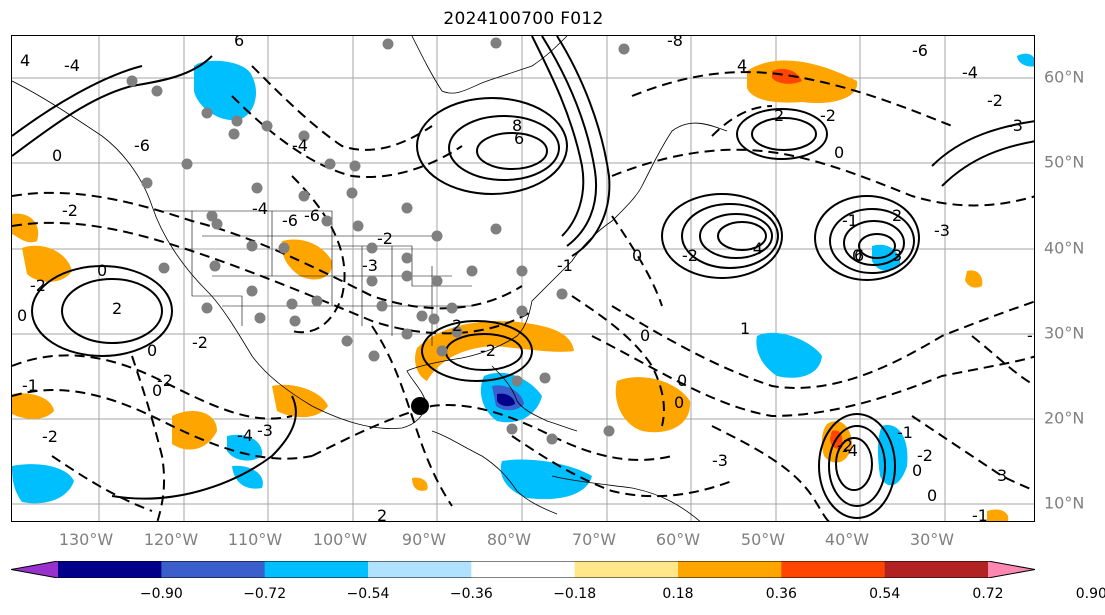 This screenshot has width=1105, height=615. I want to click on lat-label: 10°N, so click(1064, 503).